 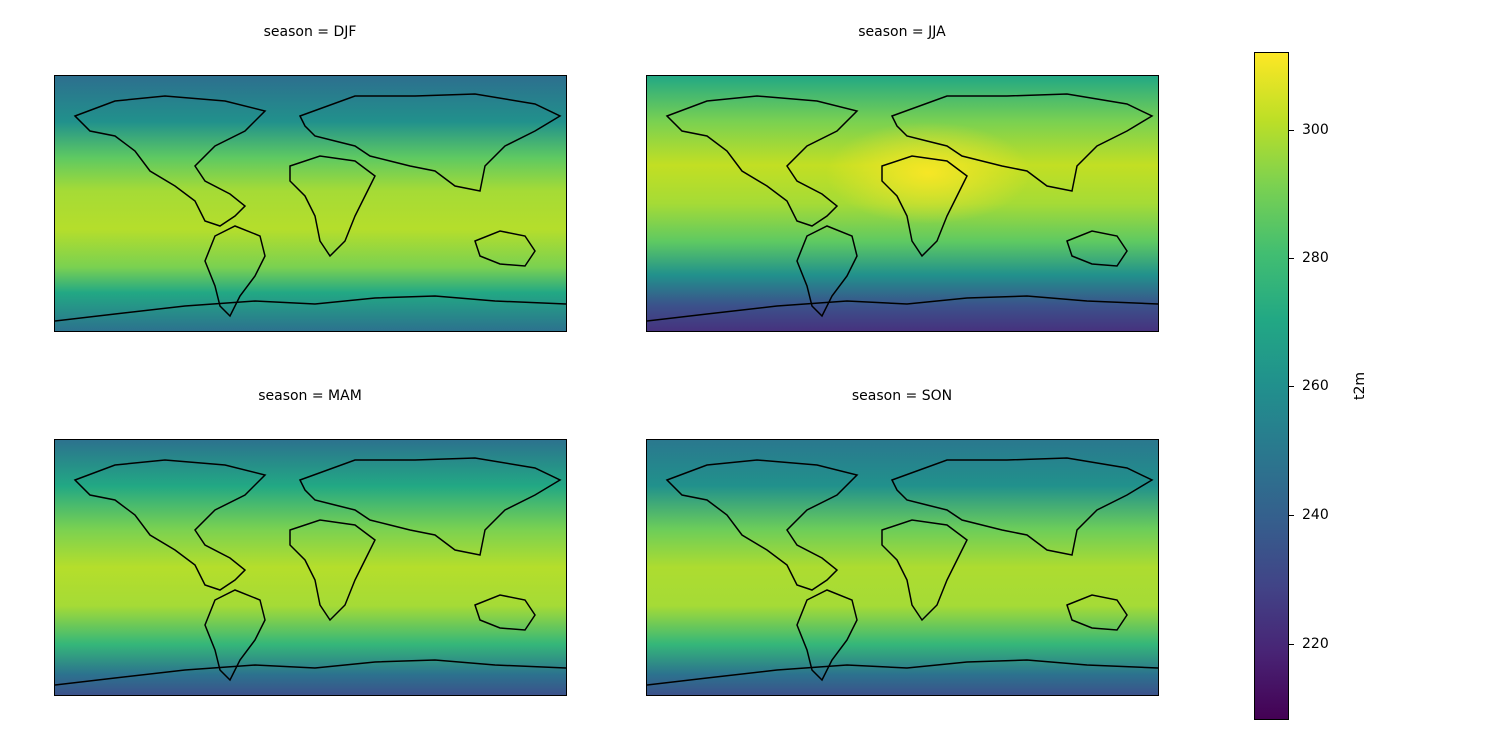 What do you see at coordinates (310, 396) in the screenshot?
I see `panel-title-mam: season = MAM` at bounding box center [310, 396].